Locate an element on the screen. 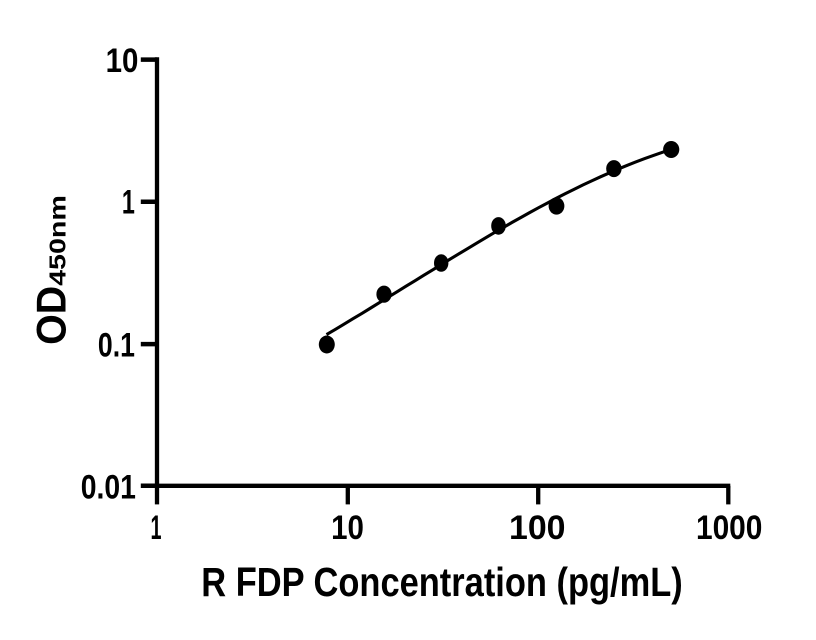 The image size is (816, 640). svg-text: 0.1 is located at coordinates (116, 346).